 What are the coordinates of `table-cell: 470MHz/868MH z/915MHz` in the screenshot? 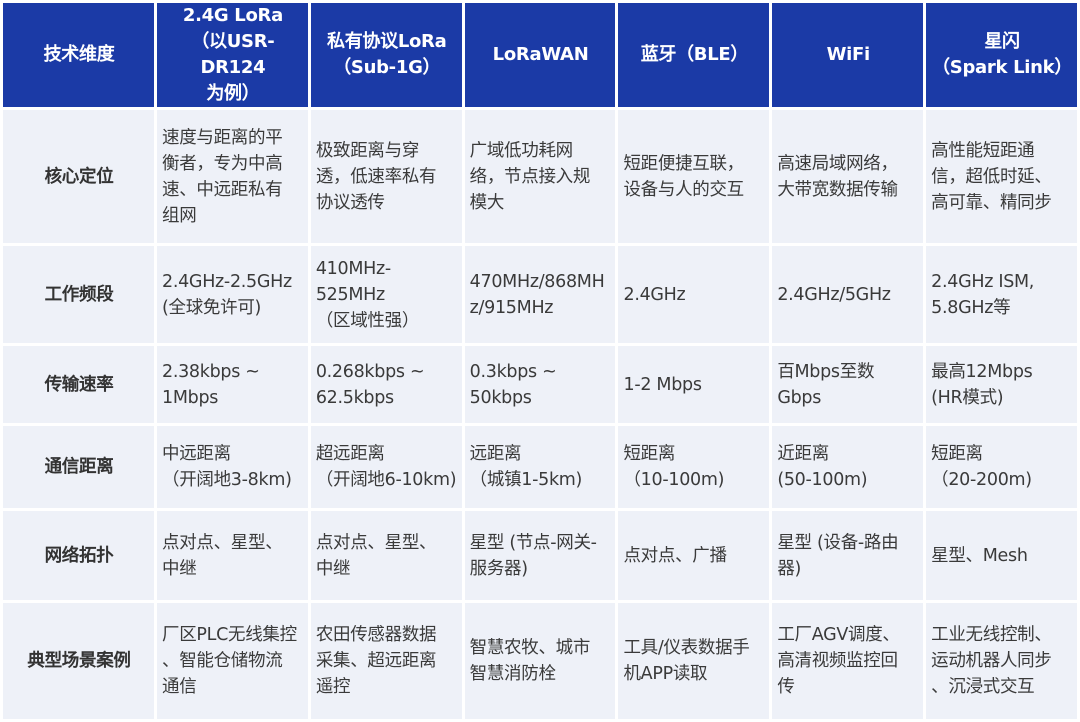 It's located at (540, 294).